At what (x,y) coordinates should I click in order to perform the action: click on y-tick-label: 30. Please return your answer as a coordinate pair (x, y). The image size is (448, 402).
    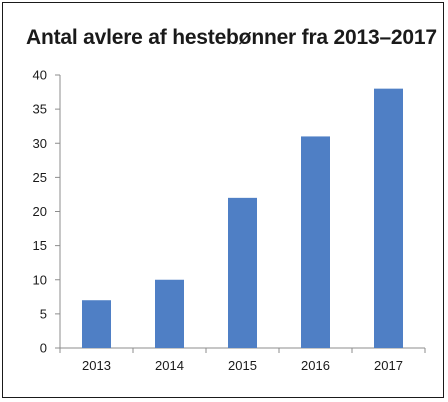
    Looking at the image, I should click on (40, 143).